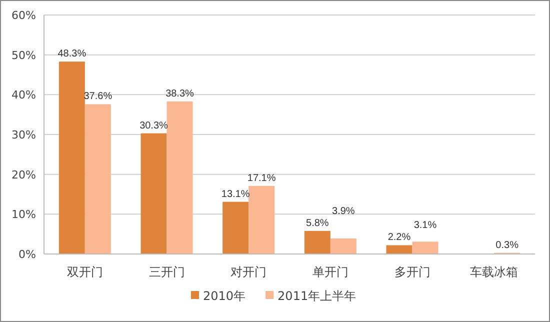 Image resolution: width=550 pixels, height=322 pixels. What do you see at coordinates (24, 175) in the screenshot?
I see `y-tick-label: 20%` at bounding box center [24, 175].